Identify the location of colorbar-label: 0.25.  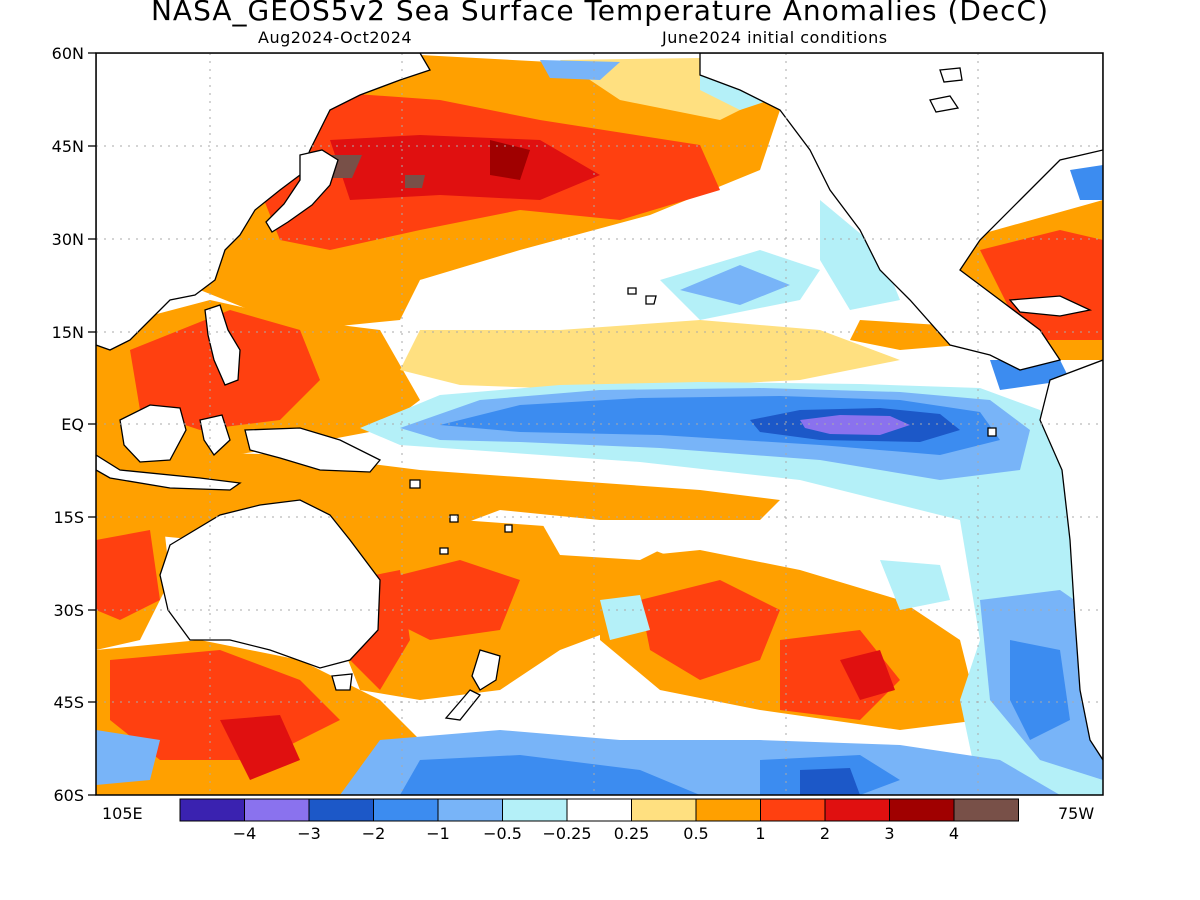
(631, 833).